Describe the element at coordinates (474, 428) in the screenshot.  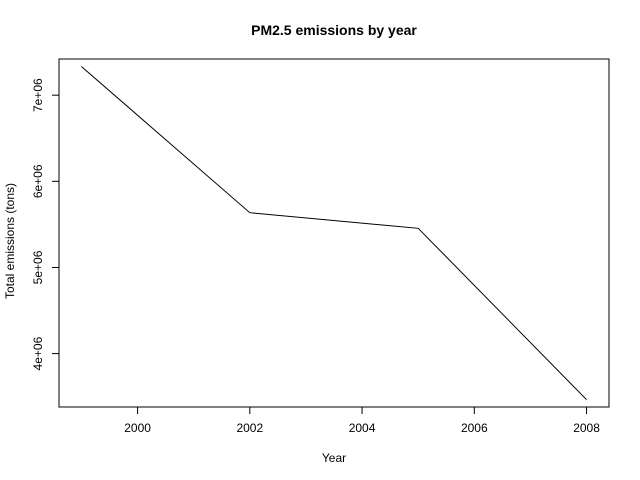
I see `x-tick-label: 2006` at that location.